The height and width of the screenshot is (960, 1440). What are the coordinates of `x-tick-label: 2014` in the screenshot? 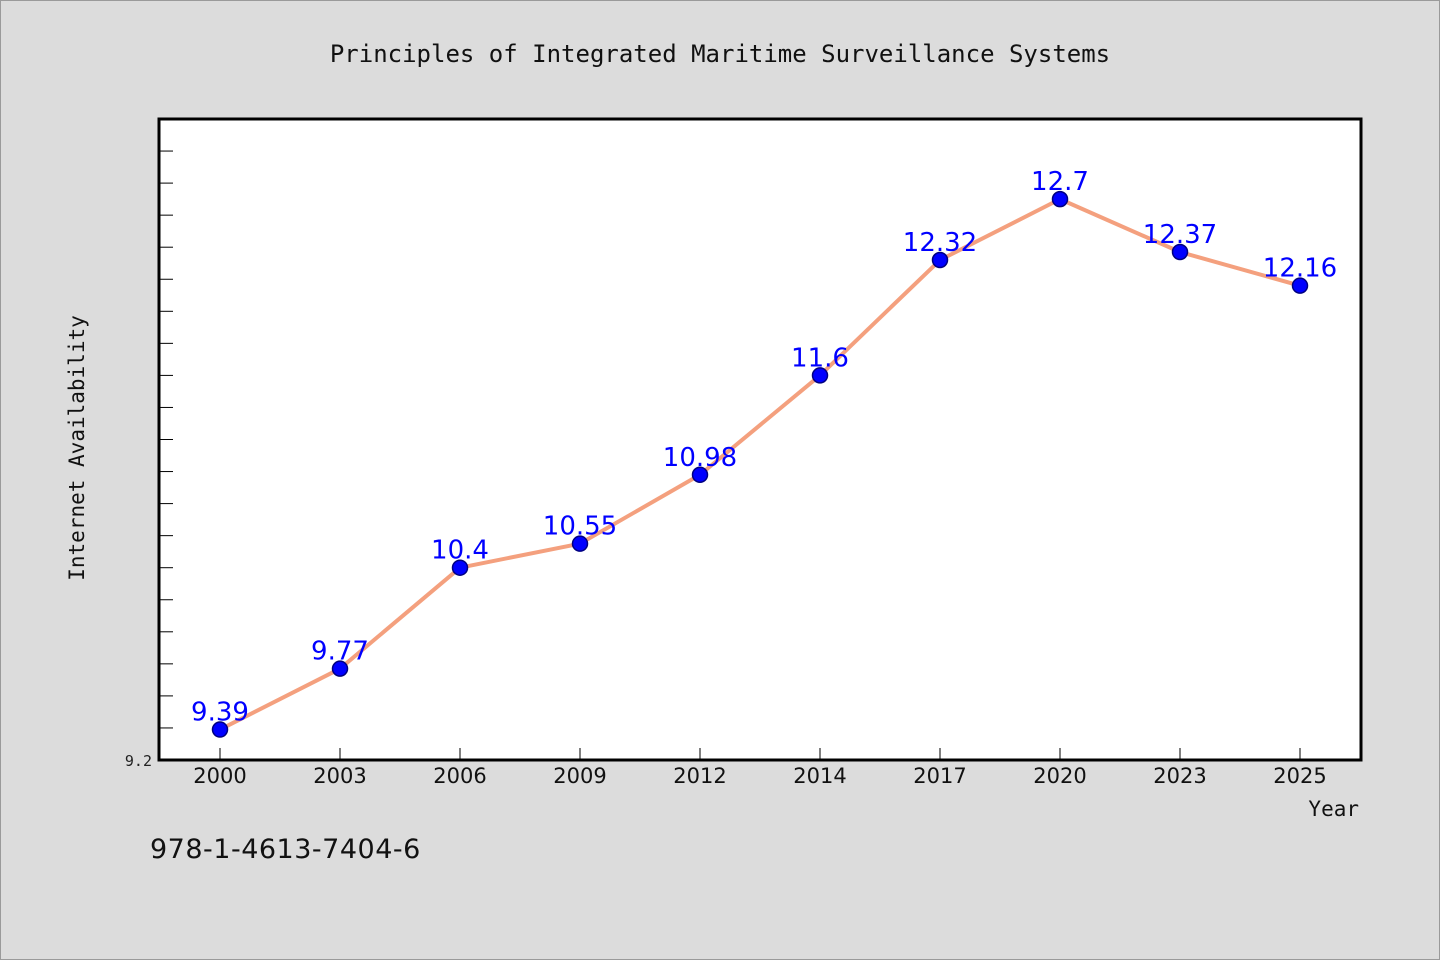 It's located at (819, 776).